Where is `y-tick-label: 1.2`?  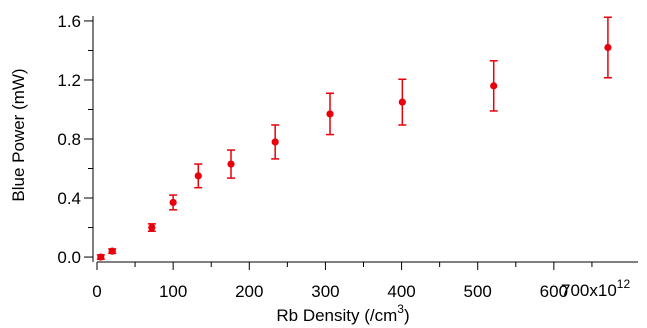 y-tick-label: 1.2 is located at coordinates (69, 80).